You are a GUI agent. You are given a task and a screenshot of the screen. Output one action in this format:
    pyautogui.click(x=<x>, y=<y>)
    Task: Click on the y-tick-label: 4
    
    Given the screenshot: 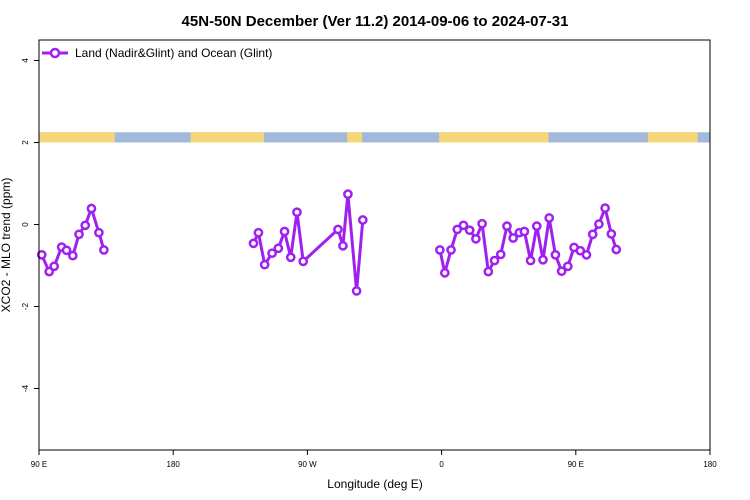 What is the action you would take?
    pyautogui.click(x=25, y=60)
    